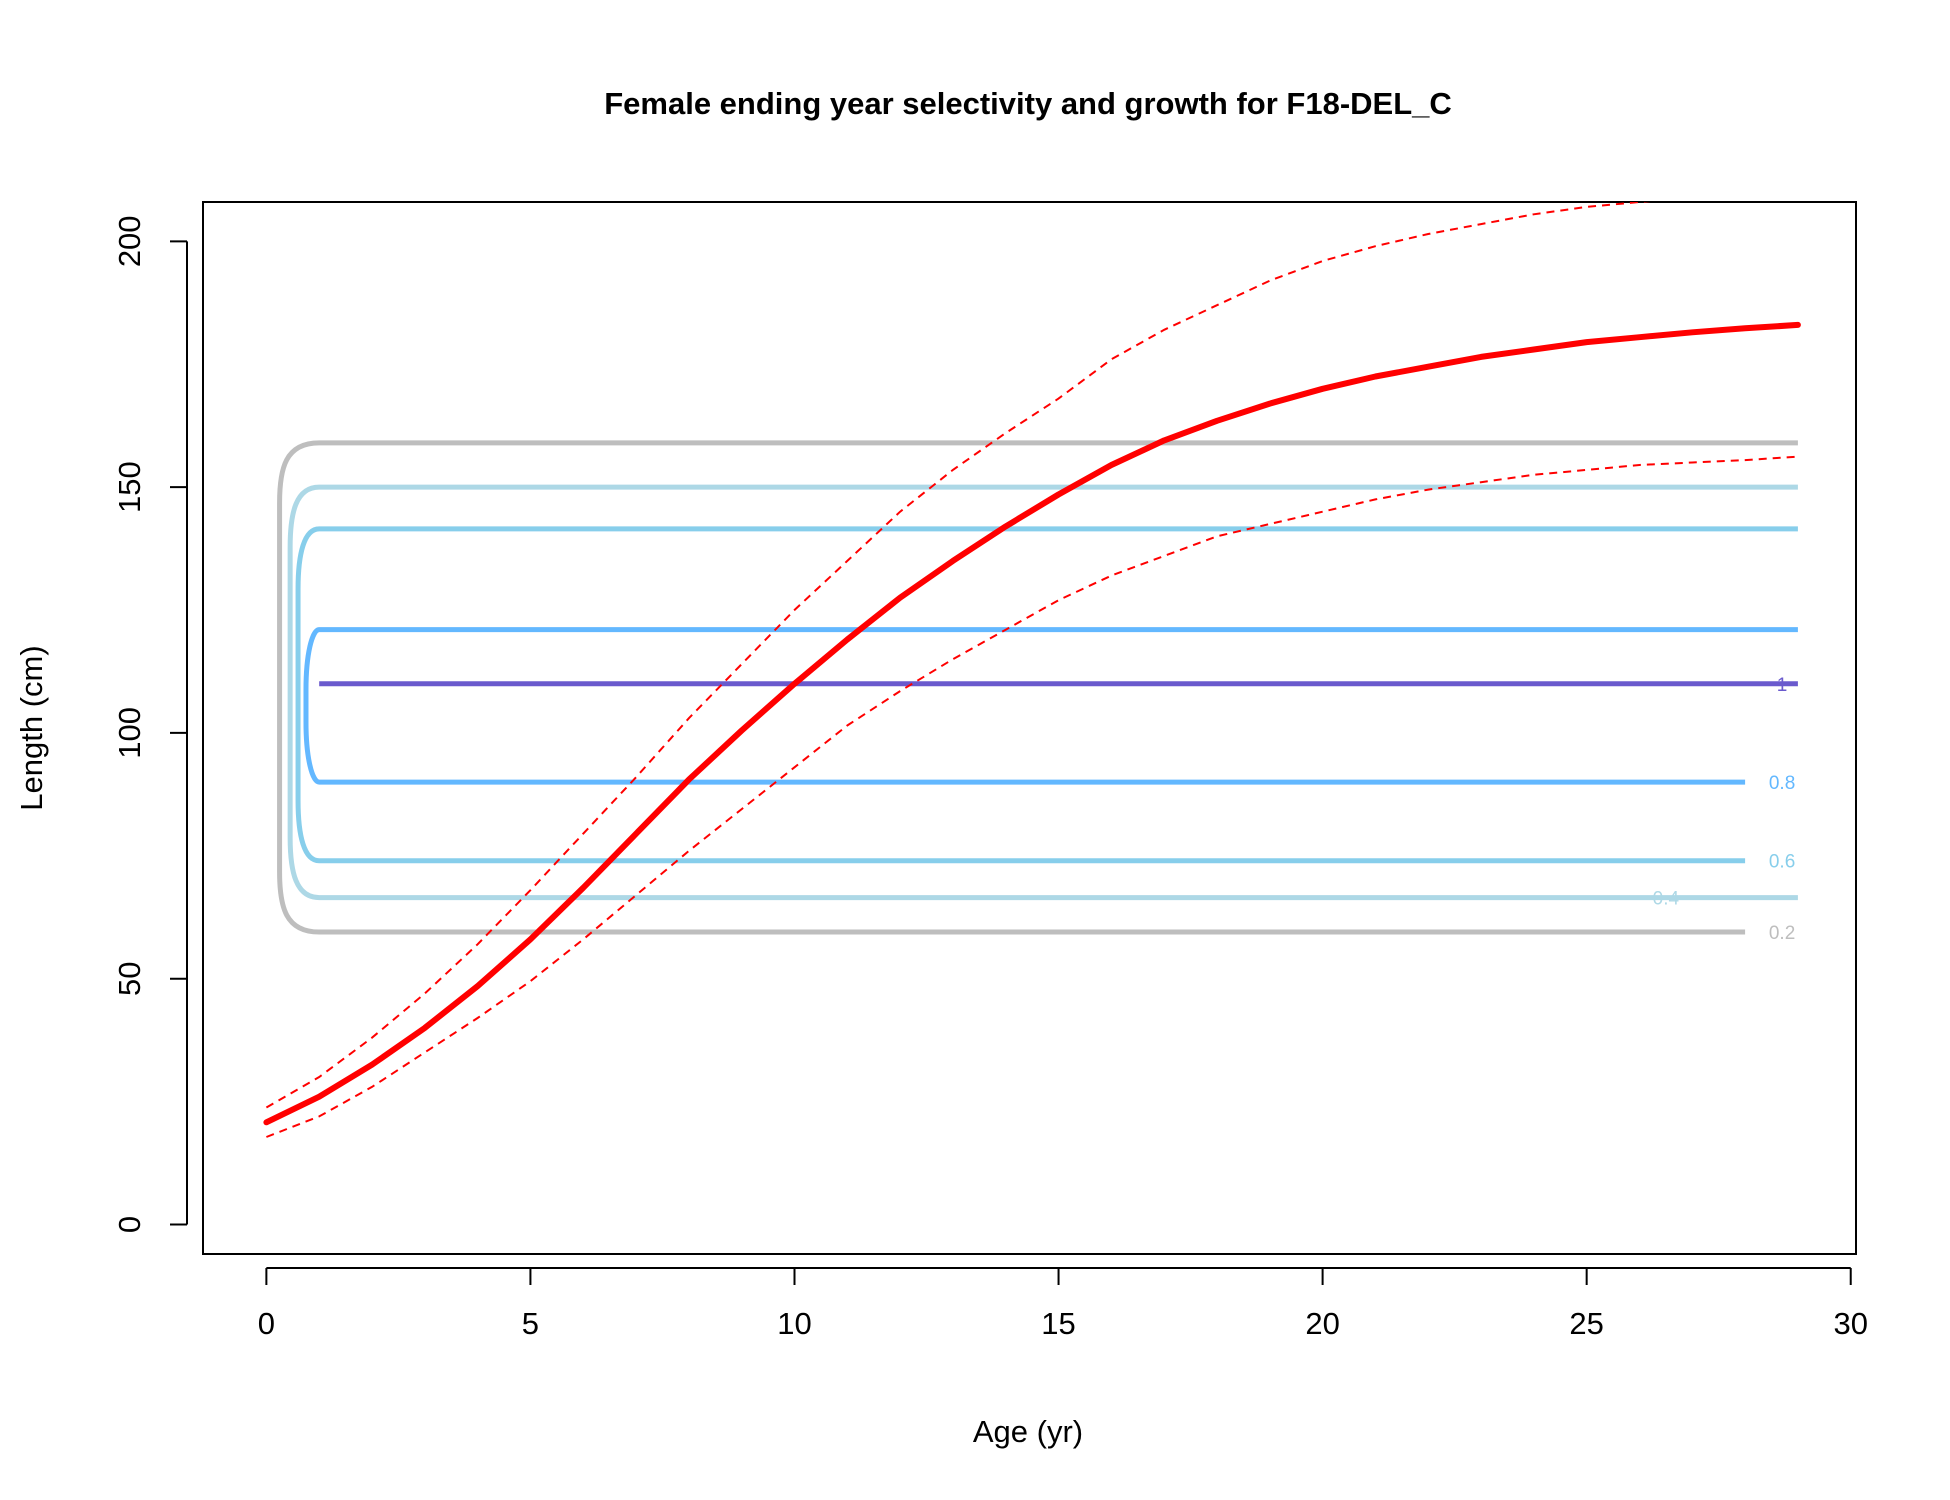 The width and height of the screenshot is (1950, 1500). I want to click on contour-label-1: 1, so click(1782, 685).